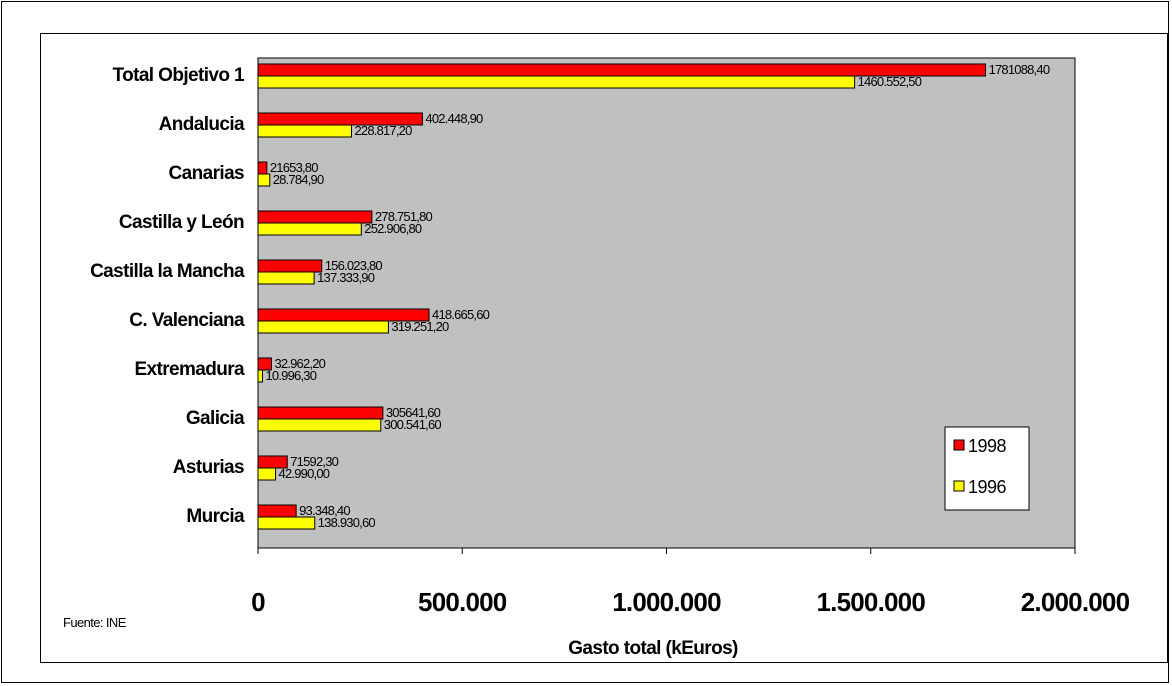 Image resolution: width=1172 pixels, height=686 pixels. Describe the element at coordinates (95, 622) in the screenshot. I see `source-note: Fuente: INE` at that location.